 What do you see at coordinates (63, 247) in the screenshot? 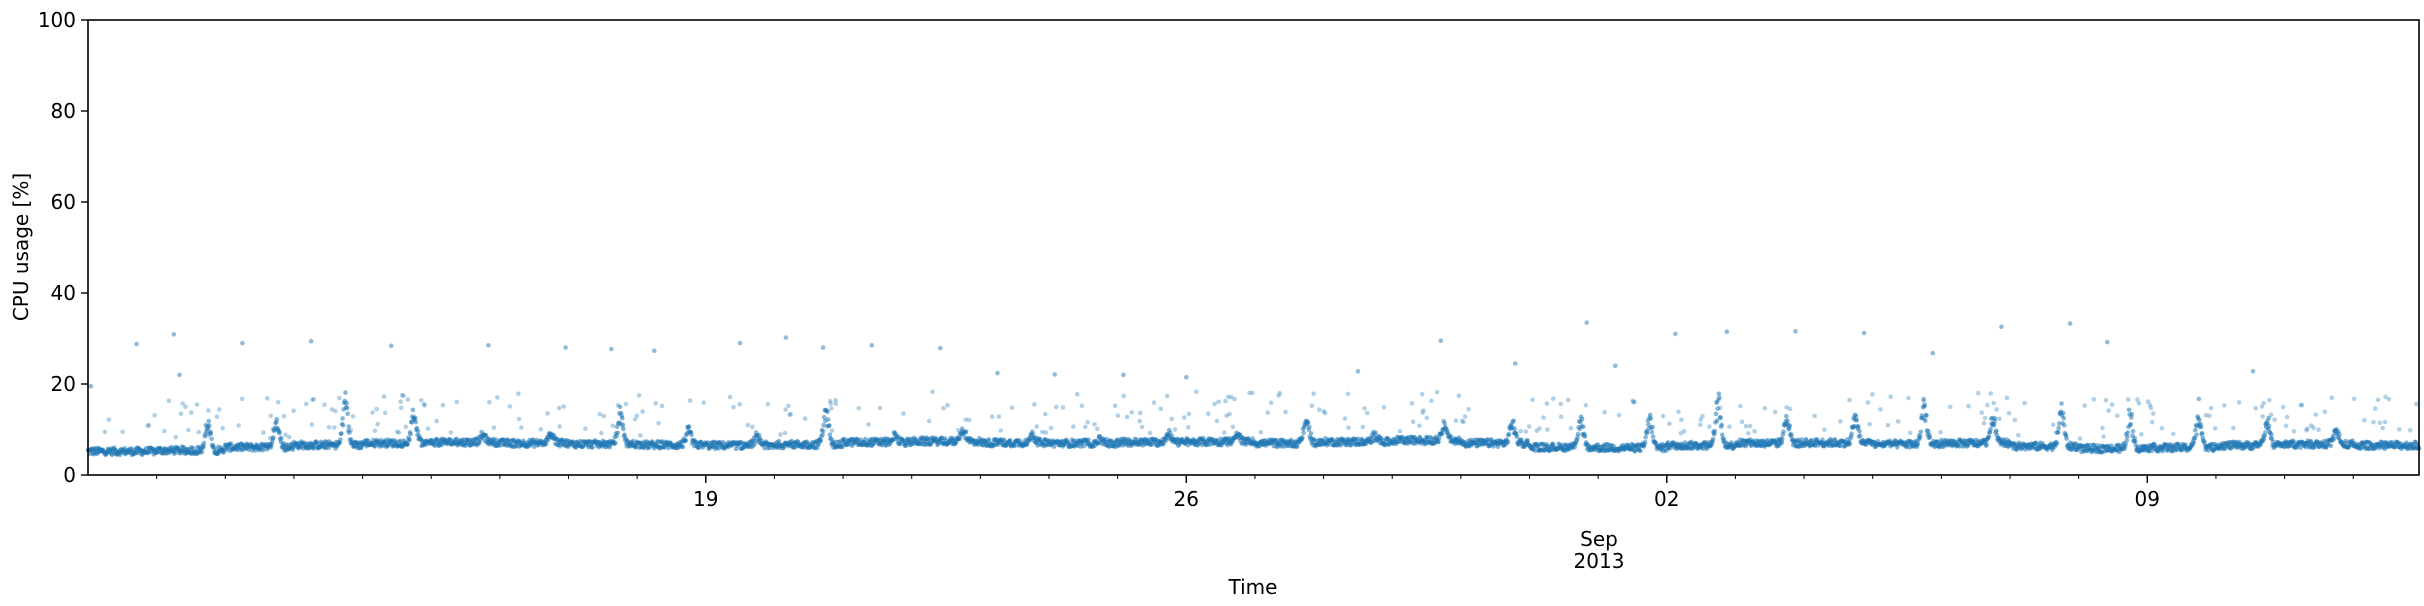
I see `y-axis-ticks: 0 20 40 60 80 100` at bounding box center [63, 247].